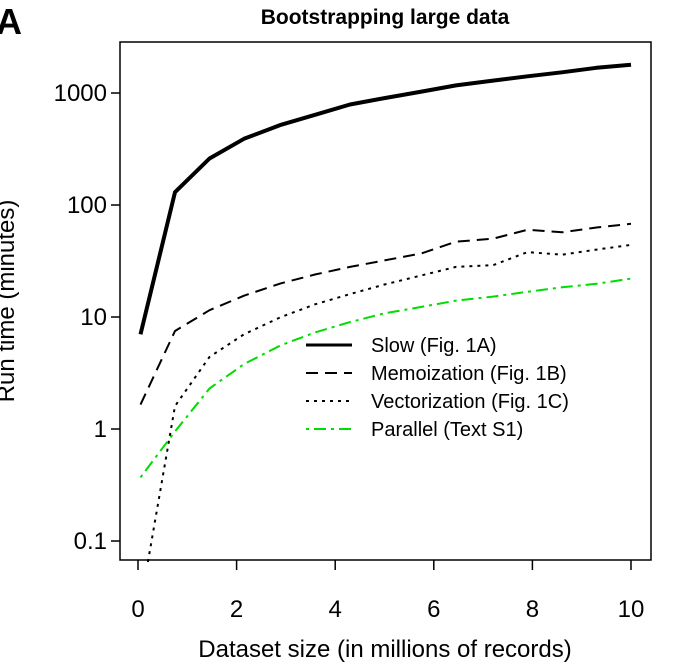 Image resolution: width=693 pixels, height=668 pixels. Describe the element at coordinates (631, 609) in the screenshot. I see `x-tick-label: 10` at that location.